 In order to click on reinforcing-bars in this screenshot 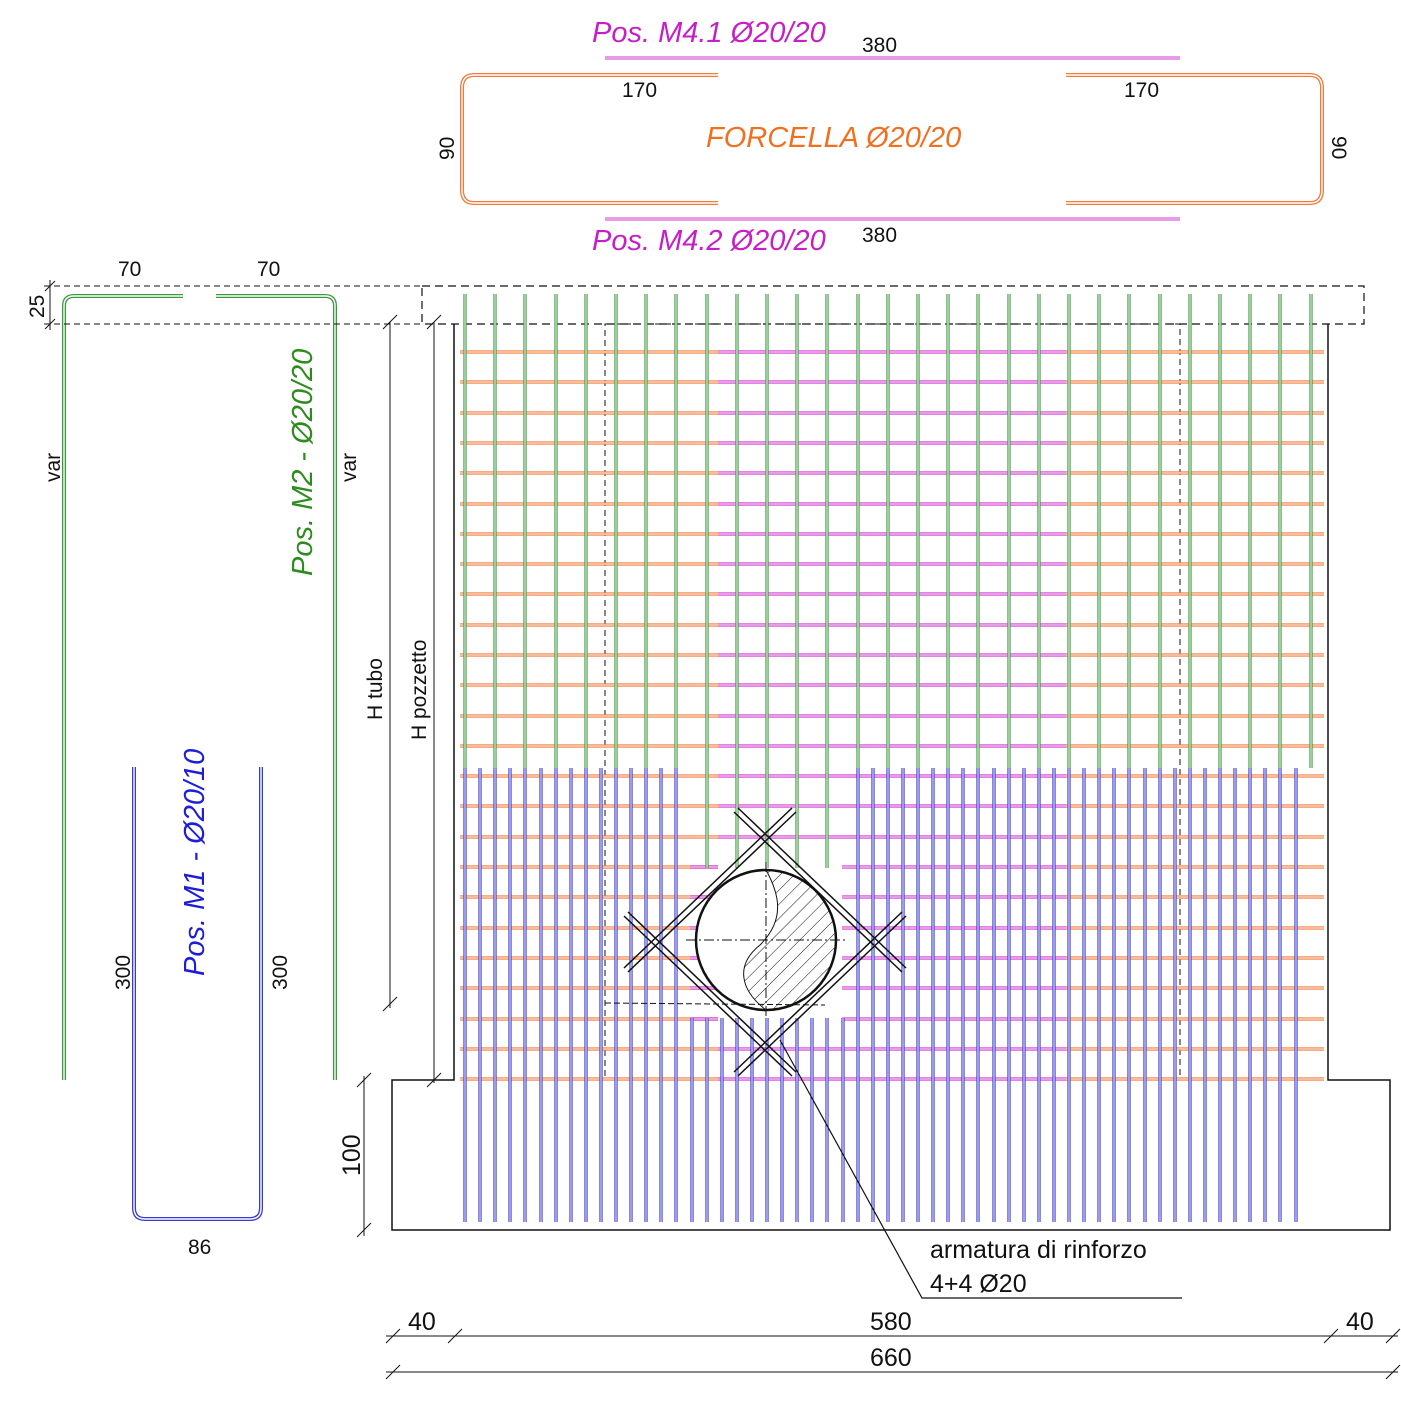, I will do `click(765, 942)`.